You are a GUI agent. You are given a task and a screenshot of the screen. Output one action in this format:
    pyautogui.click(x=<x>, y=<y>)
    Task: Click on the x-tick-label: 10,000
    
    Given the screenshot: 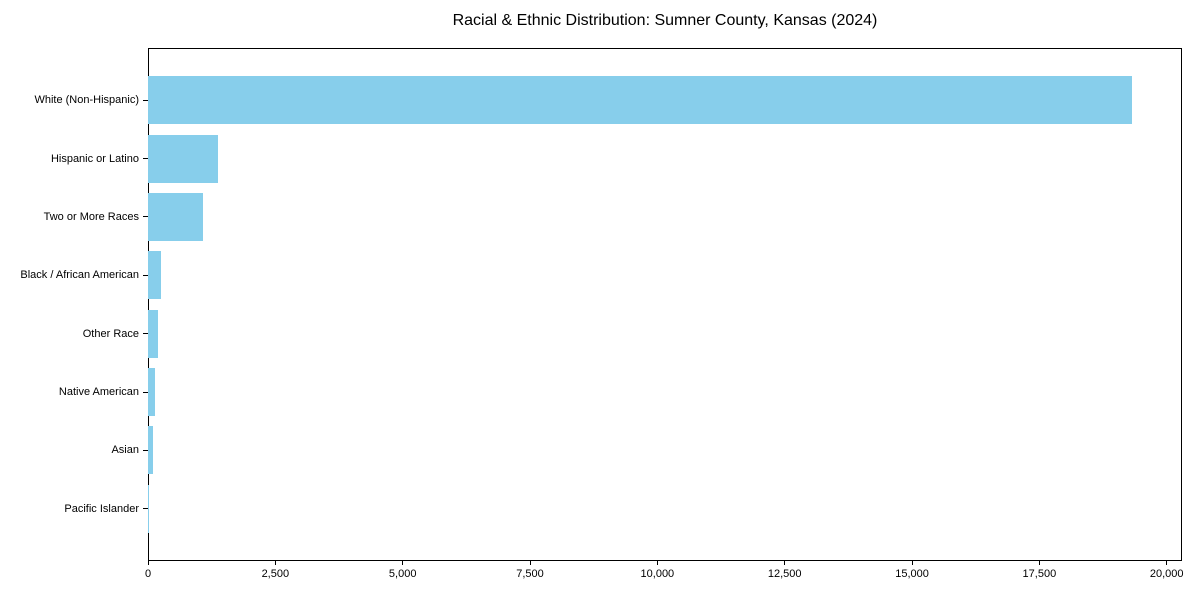 What is the action you would take?
    pyautogui.click(x=657, y=574)
    